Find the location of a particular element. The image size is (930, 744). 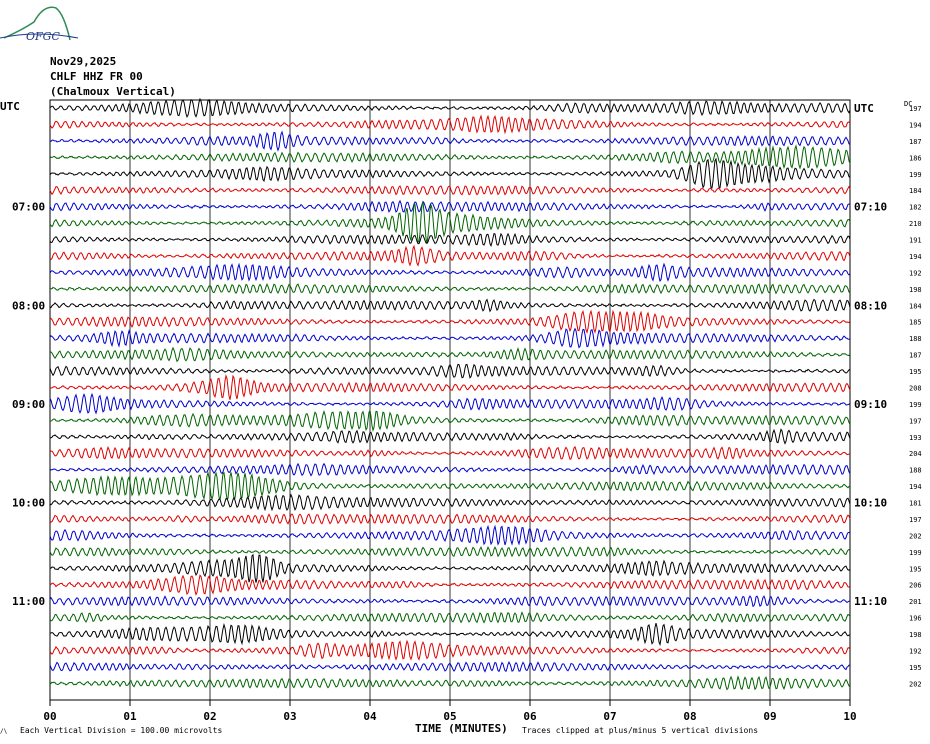

dc-label: DC is located at coordinates (908, 104).